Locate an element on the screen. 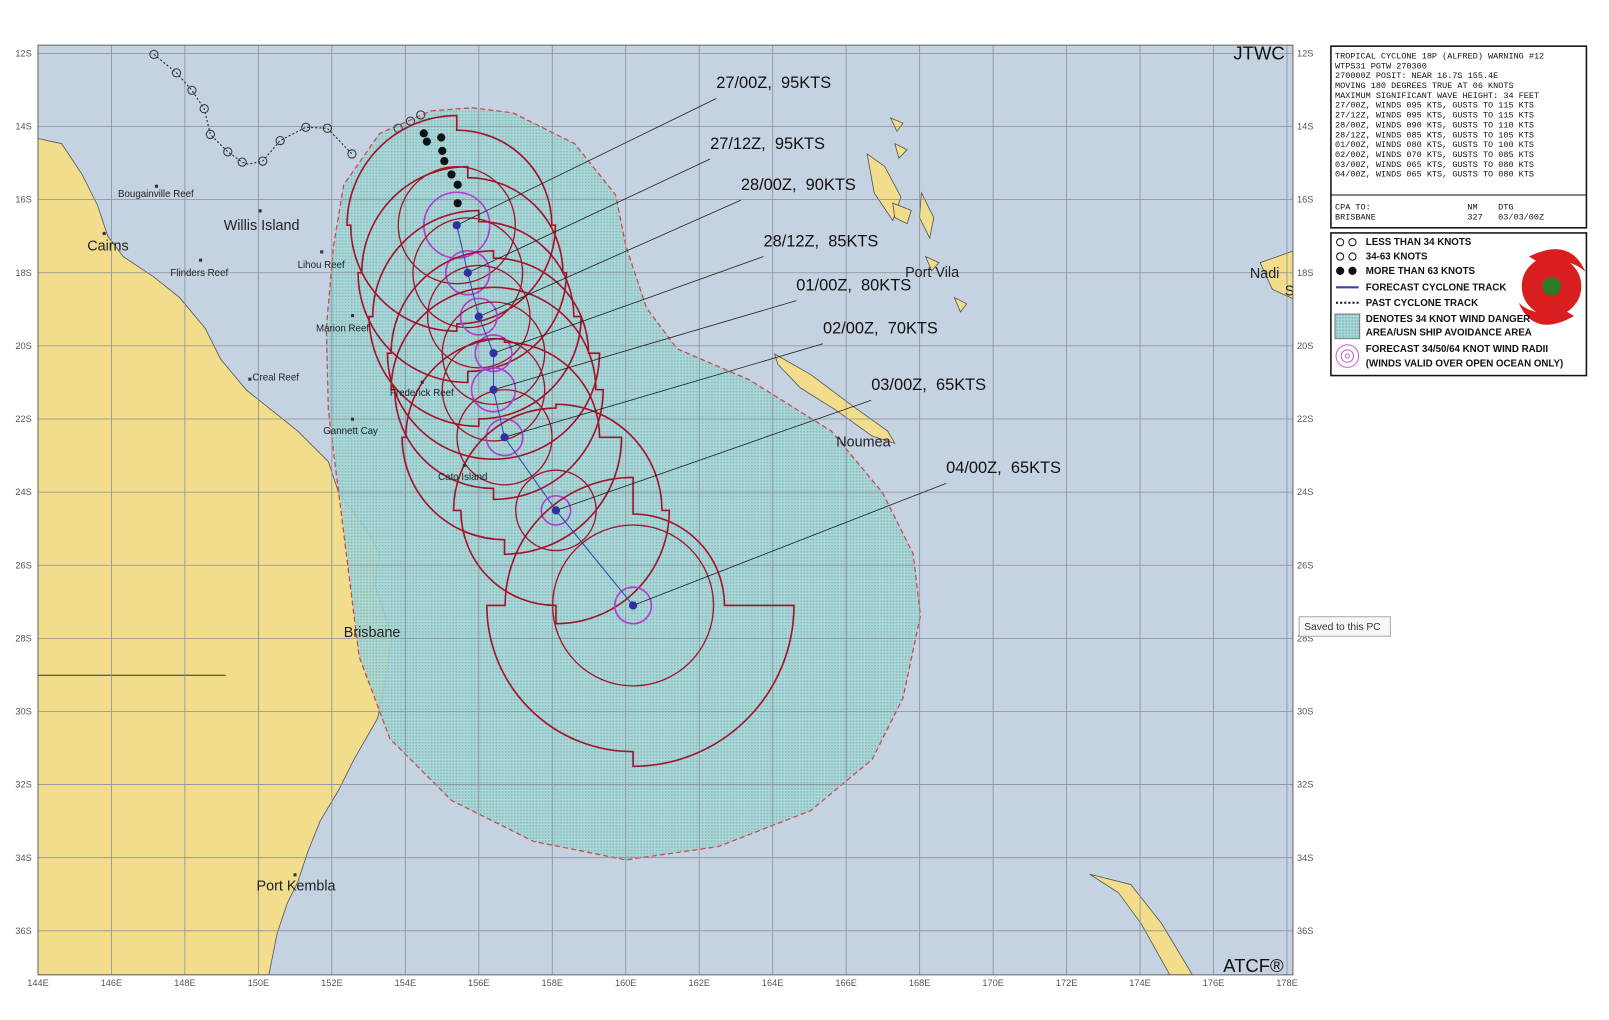 The width and height of the screenshot is (1609, 1020). place-label: Bougainville Reef is located at coordinates (156, 194).